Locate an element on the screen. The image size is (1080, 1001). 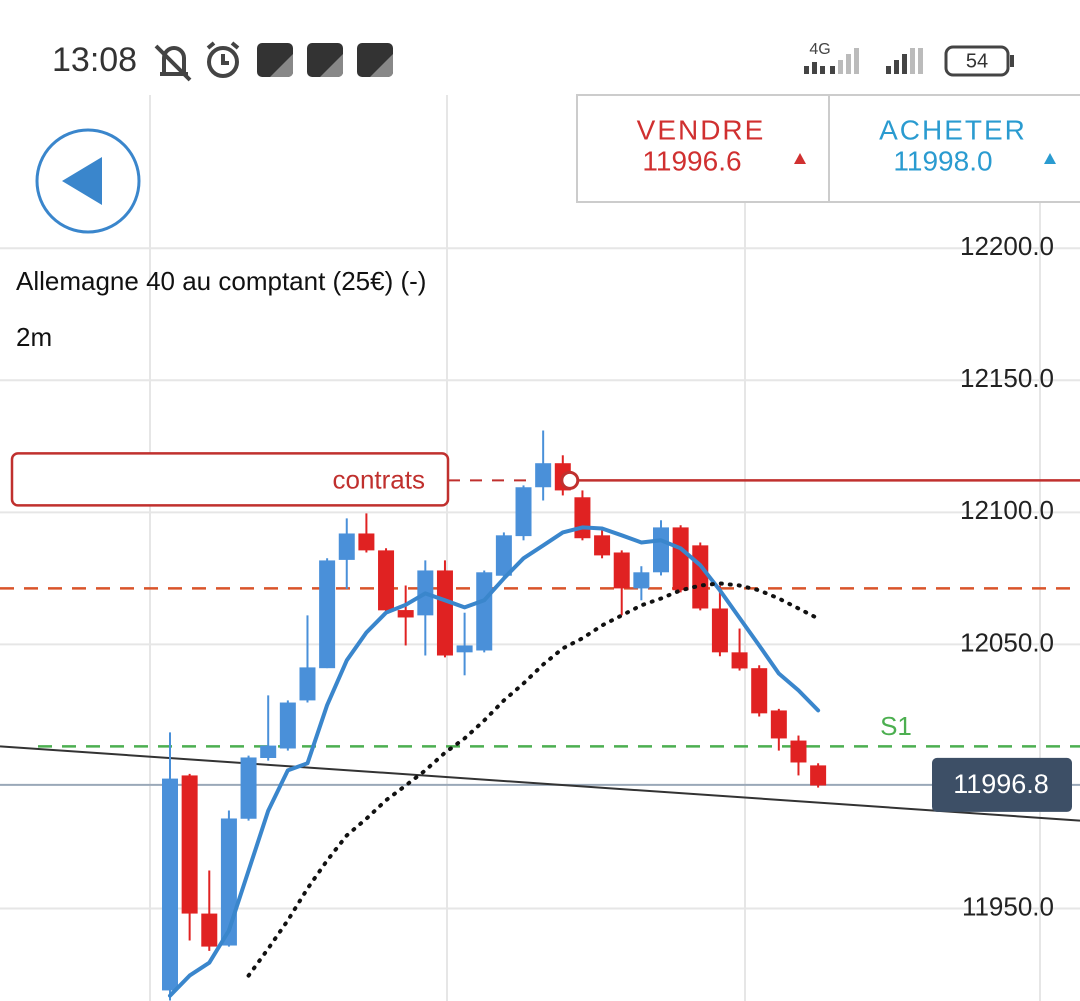
notification-icons is located at coordinates (325, 60).